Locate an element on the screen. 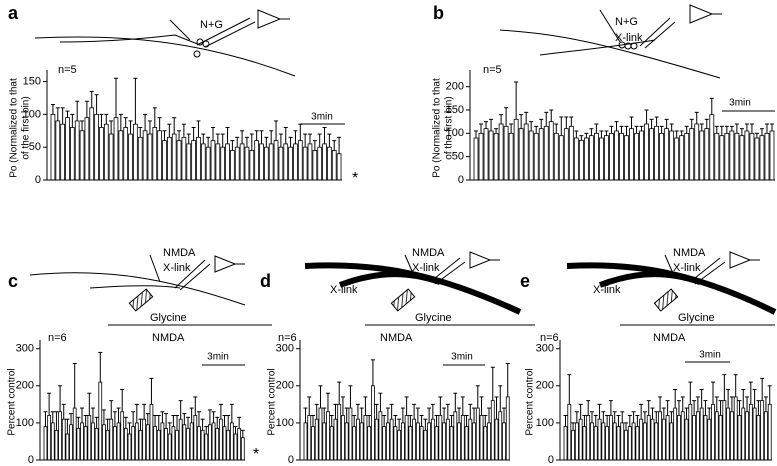  n-label: n=5 is located at coordinates (67, 70).